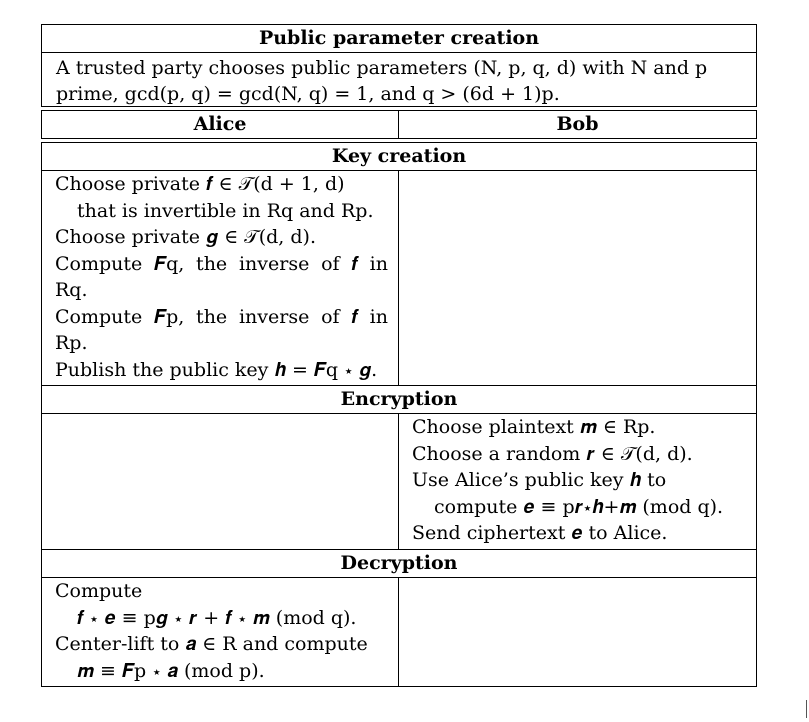  I want to click on key-creation-title: Key creation, so click(399, 157).